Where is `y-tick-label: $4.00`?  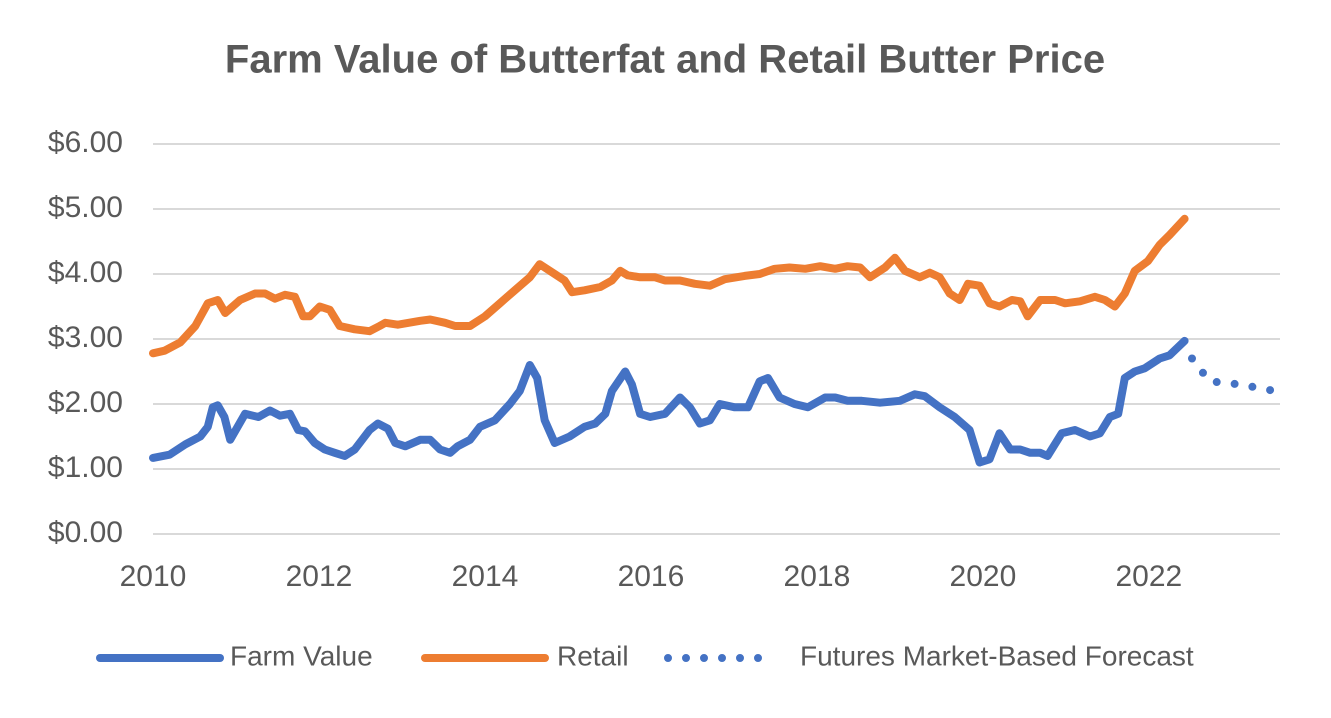
y-tick-label: $4.00 is located at coordinates (85, 272).